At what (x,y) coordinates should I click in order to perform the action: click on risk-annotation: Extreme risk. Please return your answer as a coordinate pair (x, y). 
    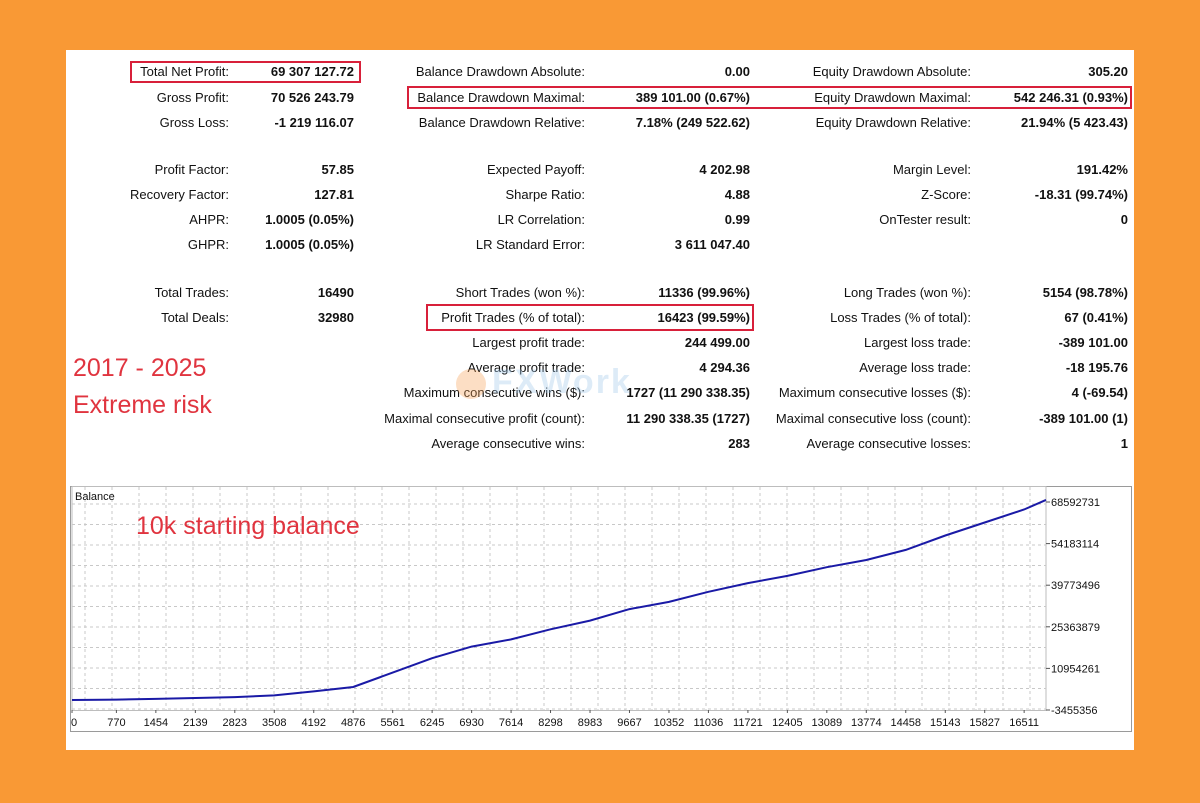
    Looking at the image, I should click on (142, 405).